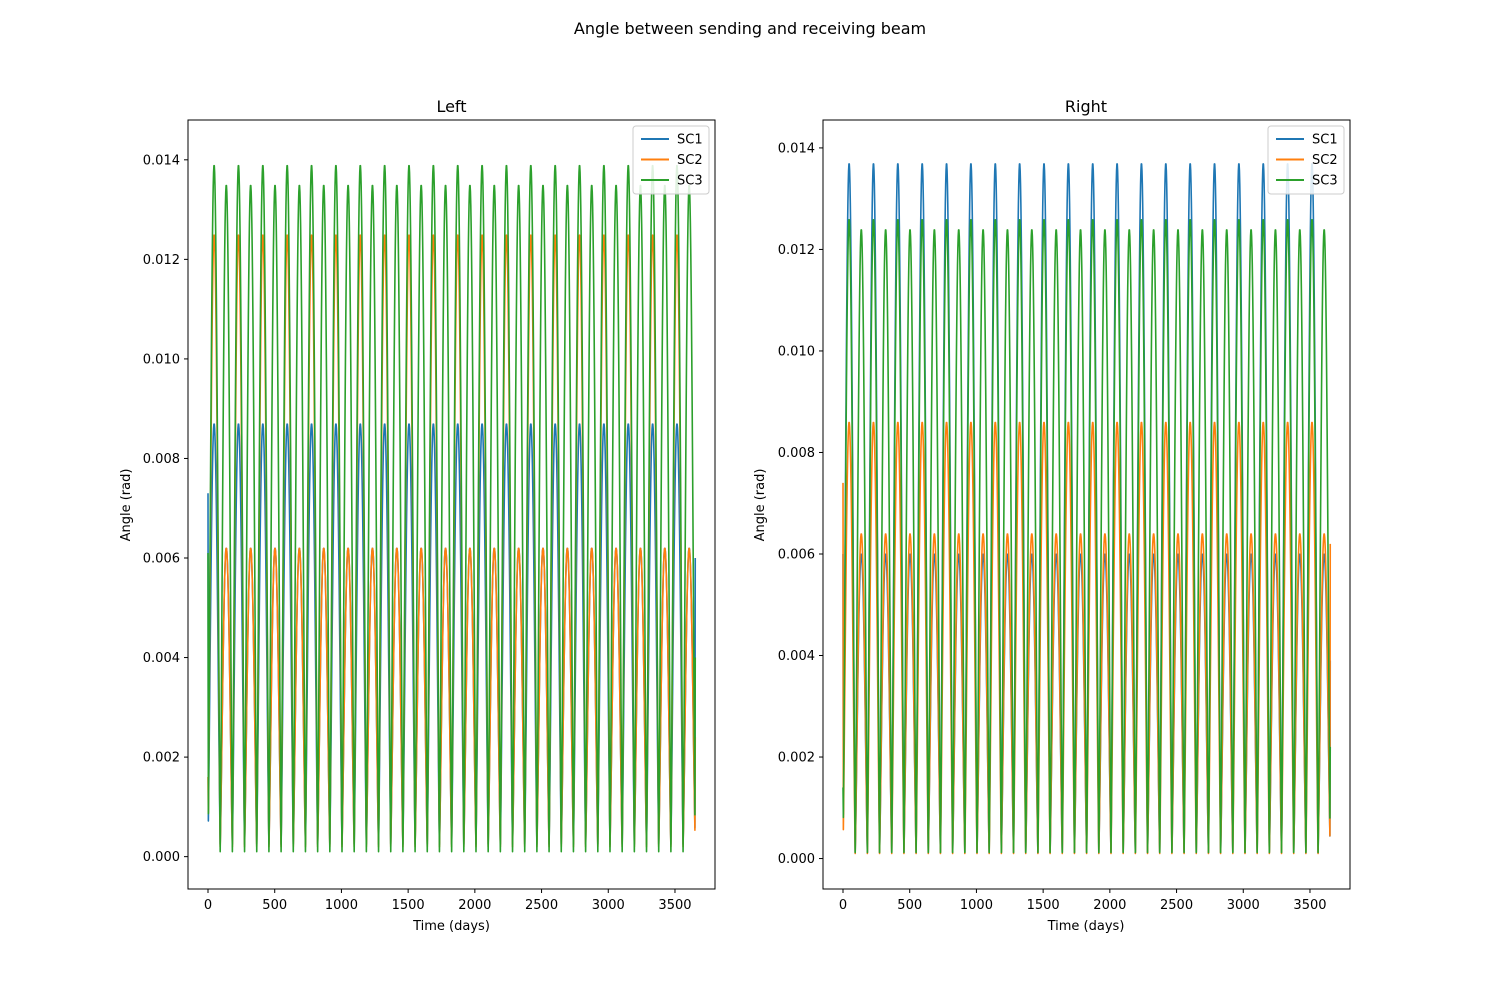 This screenshot has width=1500, height=1000. I want to click on left-chart-legend-label-sc3: SC3, so click(690, 181).